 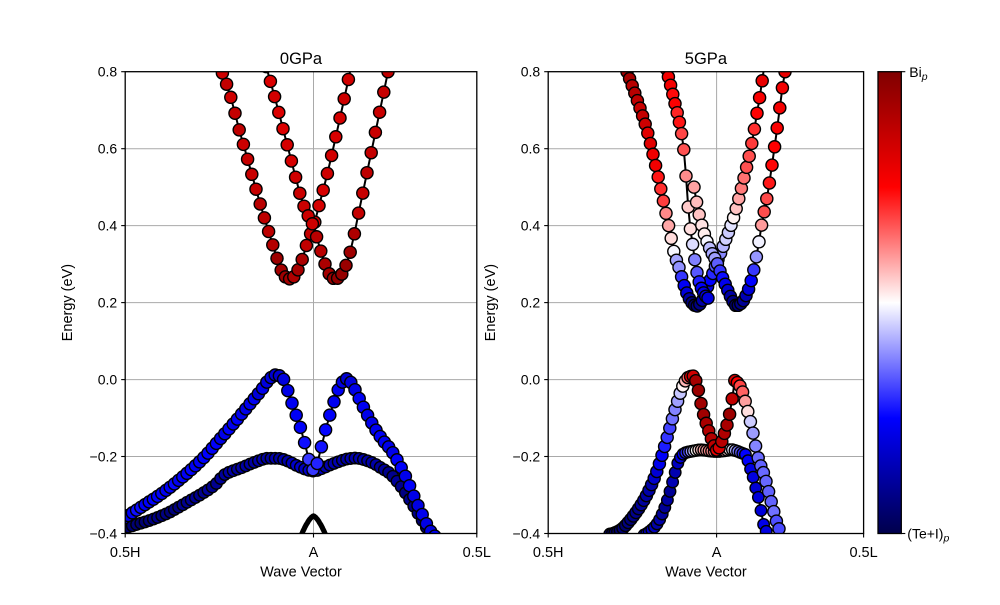 I want to click on svg-text: 5GPa, so click(x=706, y=59).